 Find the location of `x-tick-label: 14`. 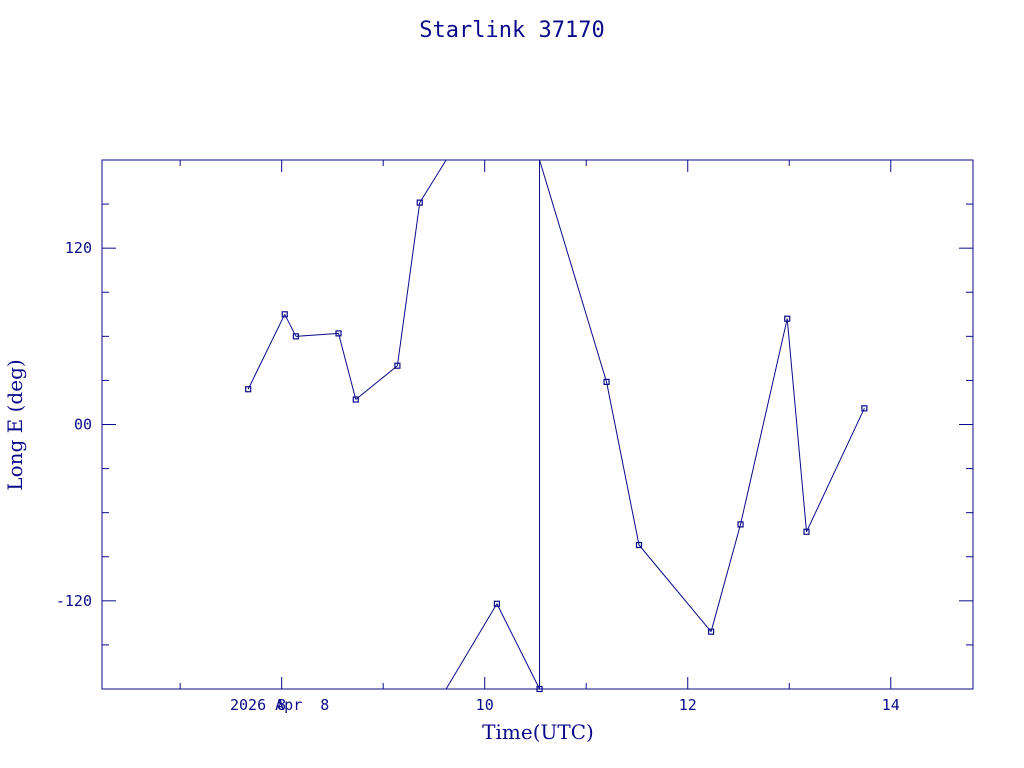

x-tick-label: 14 is located at coordinates (891, 705).